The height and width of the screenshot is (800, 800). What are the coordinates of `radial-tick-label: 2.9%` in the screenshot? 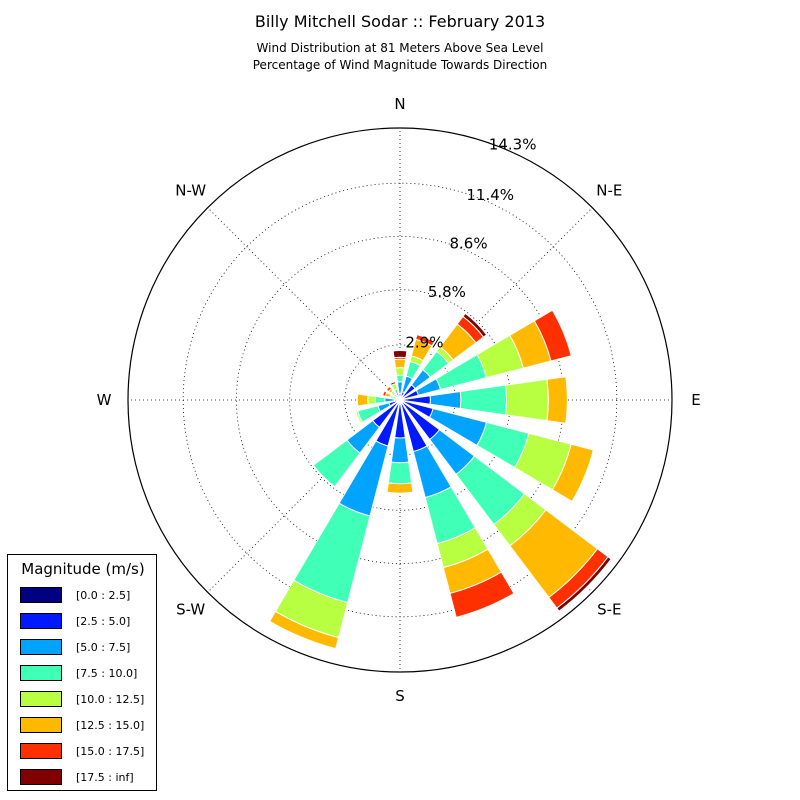 It's located at (424, 343).